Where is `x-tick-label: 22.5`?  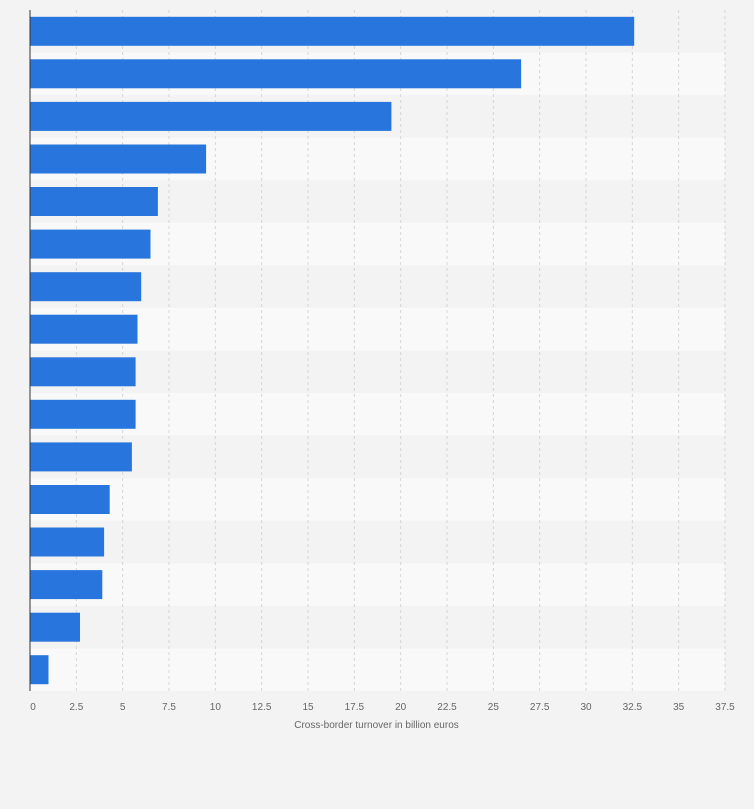
x-tick-label: 22.5 is located at coordinates (447, 707).